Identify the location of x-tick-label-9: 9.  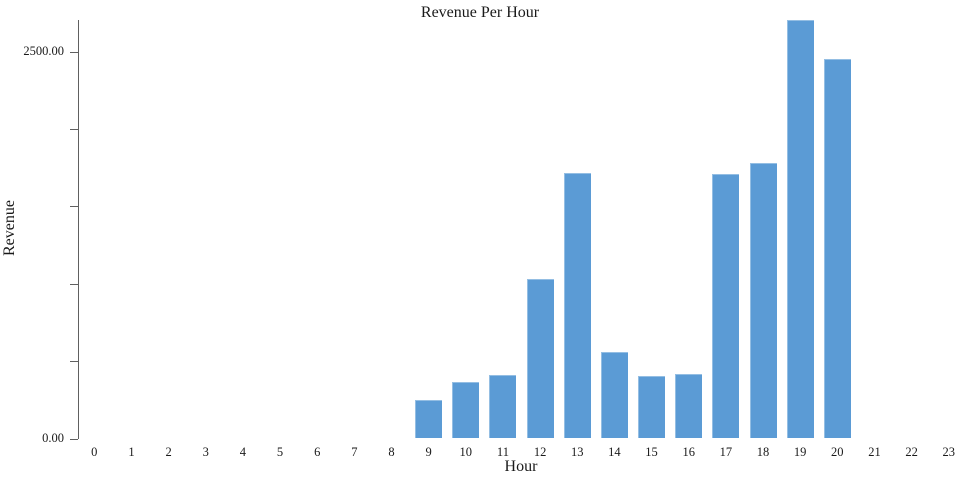
(428, 452).